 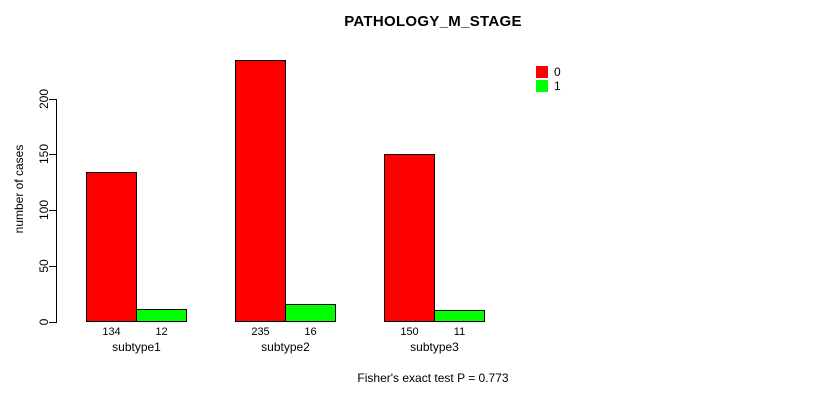 What do you see at coordinates (44, 266) in the screenshot?
I see `y-axis-tick-label-text: 50` at bounding box center [44, 266].